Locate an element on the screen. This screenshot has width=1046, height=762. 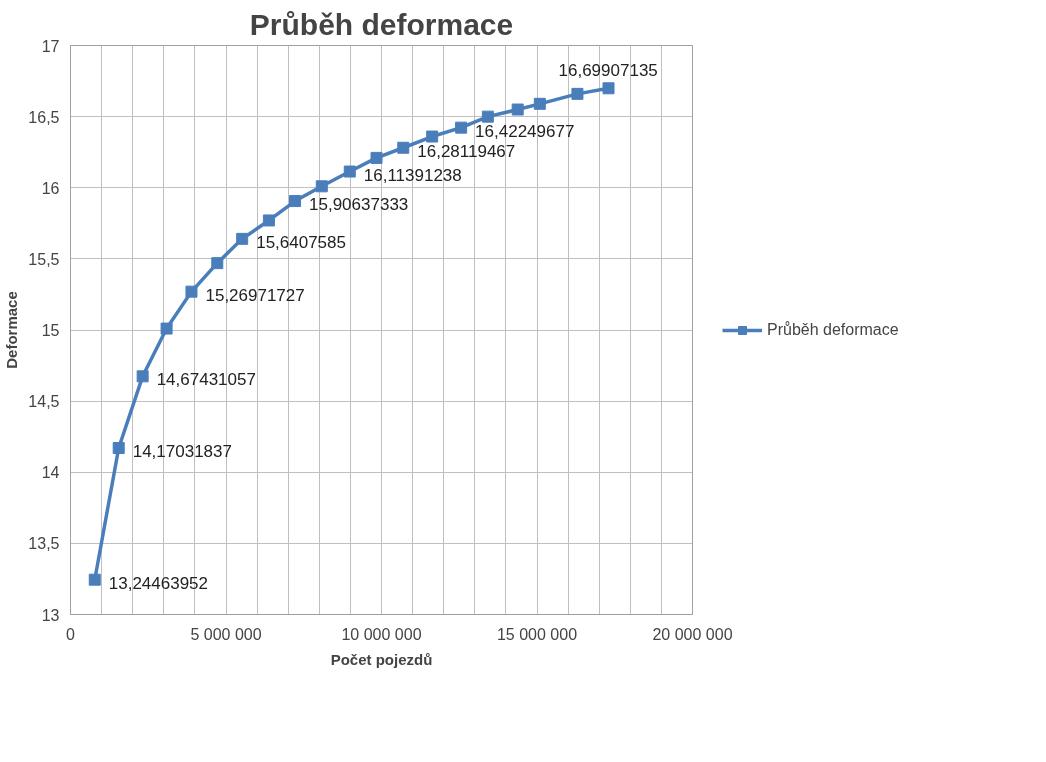
y-tick-label: 13 is located at coordinates (50, 615).